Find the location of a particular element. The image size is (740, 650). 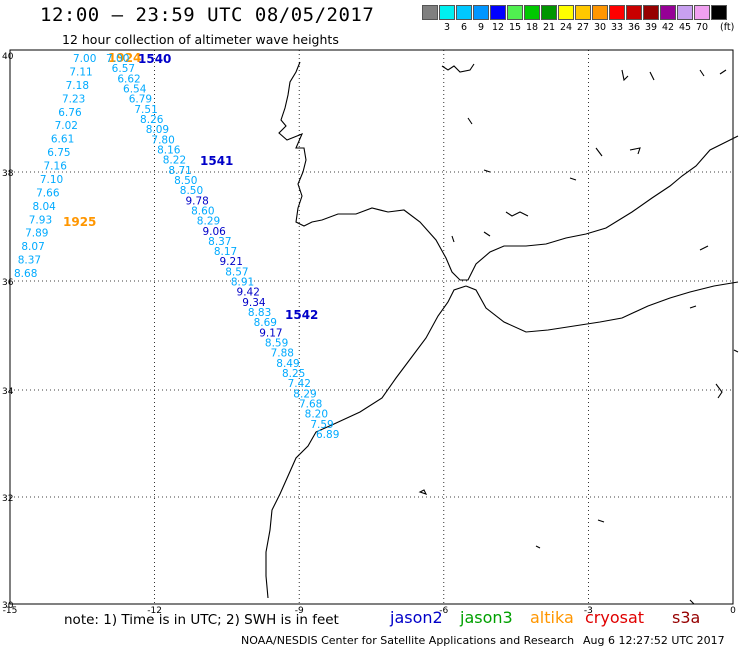

scale-unit: (ft) is located at coordinates (727, 27).